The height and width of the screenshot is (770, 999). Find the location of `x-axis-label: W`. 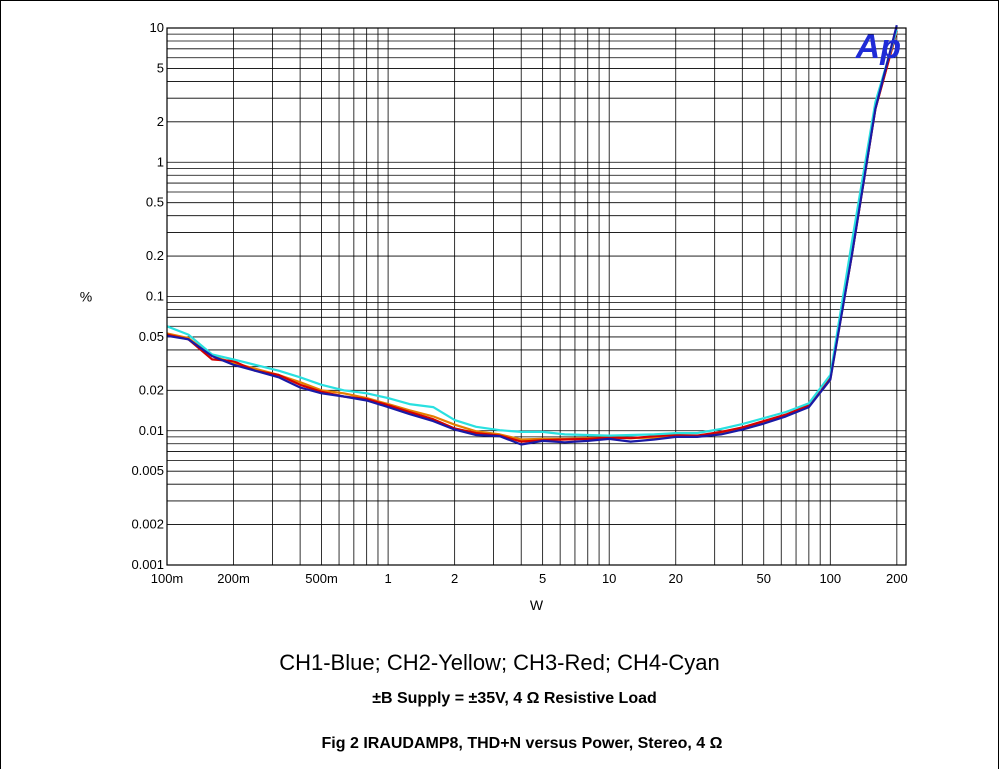

x-axis-label: W is located at coordinates (537, 605).